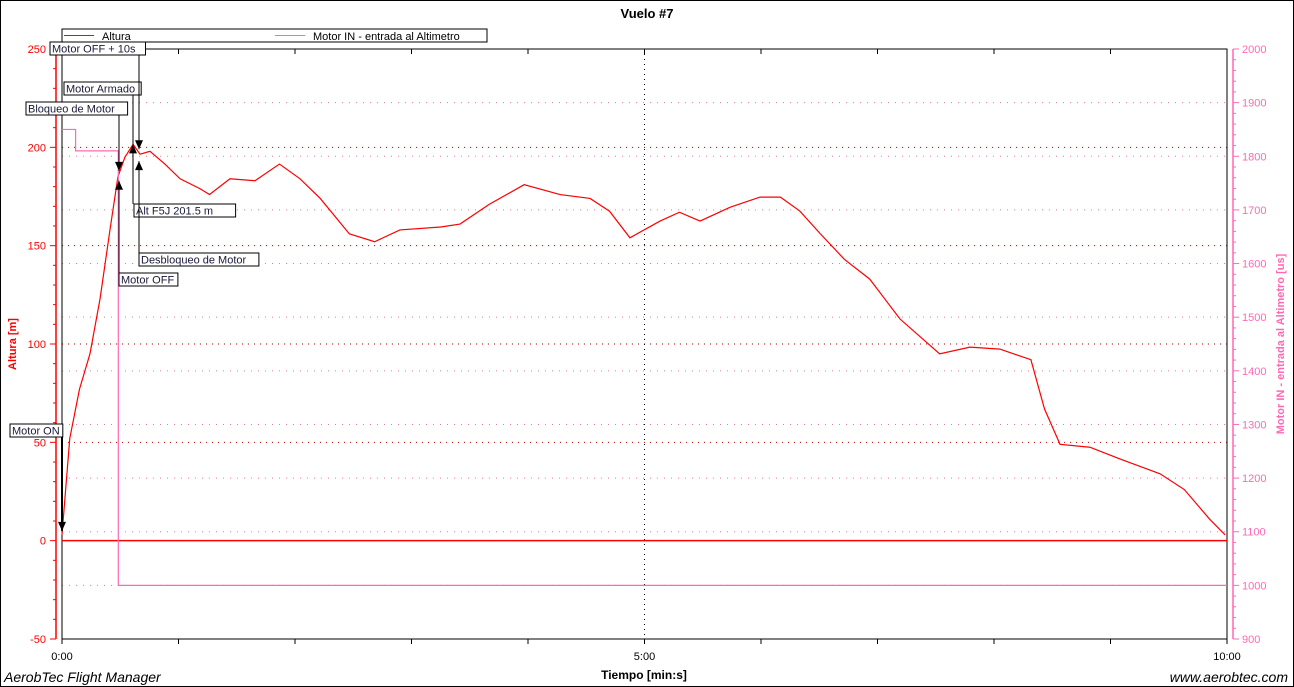 This screenshot has width=1294, height=687. Describe the element at coordinates (117, 37) in the screenshot. I see `legend-entry: Altura` at that location.